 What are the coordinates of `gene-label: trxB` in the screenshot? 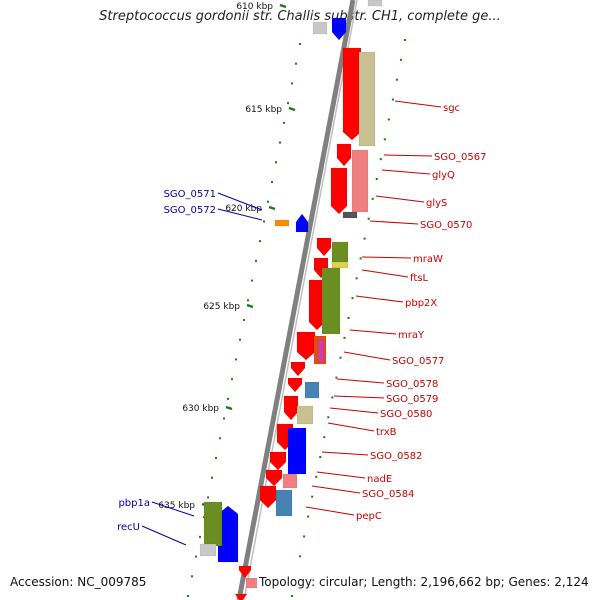 It's located at (386, 432).